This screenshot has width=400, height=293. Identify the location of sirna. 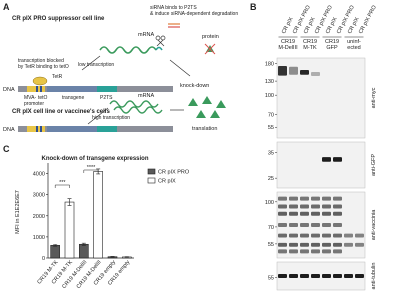
(174, 25).